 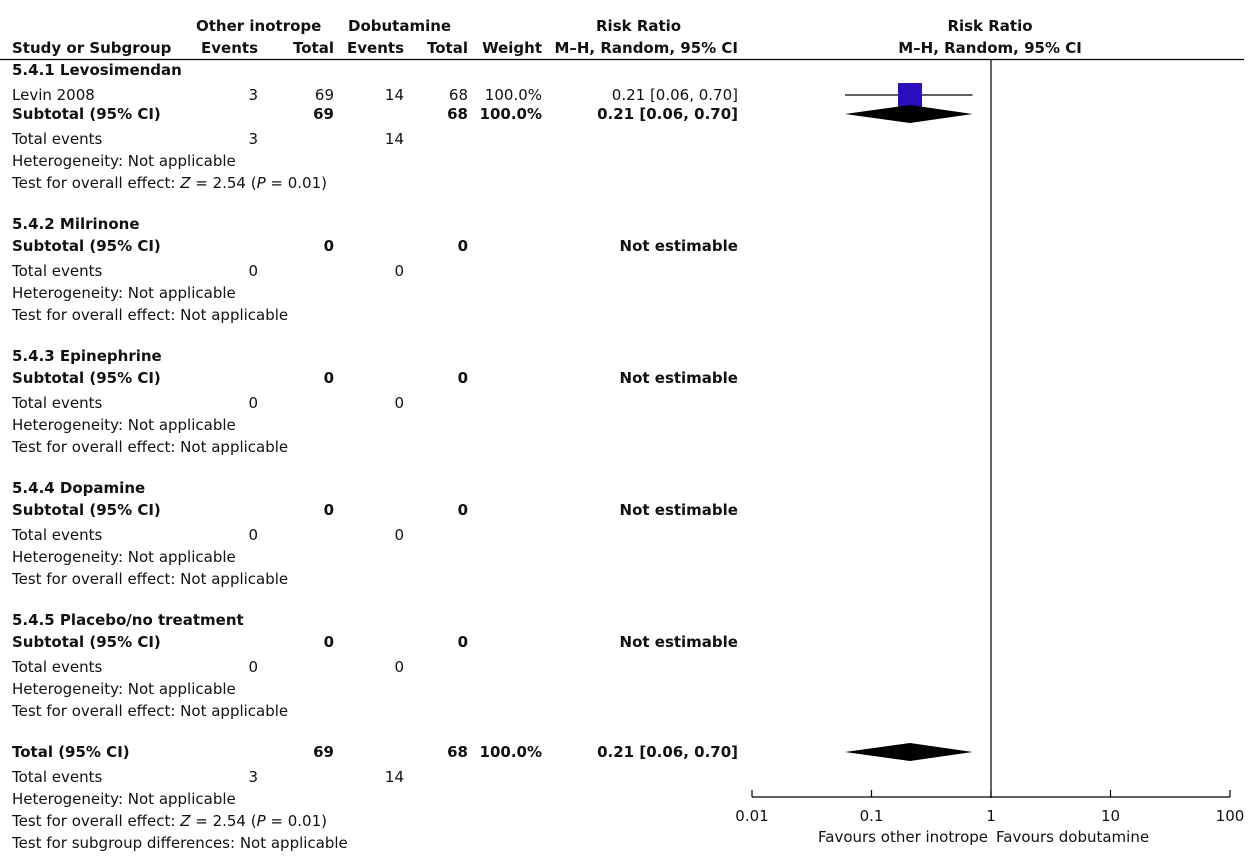 I want to click on study-ci: 0.21 [0.06, 0.70], so click(x=674, y=95).